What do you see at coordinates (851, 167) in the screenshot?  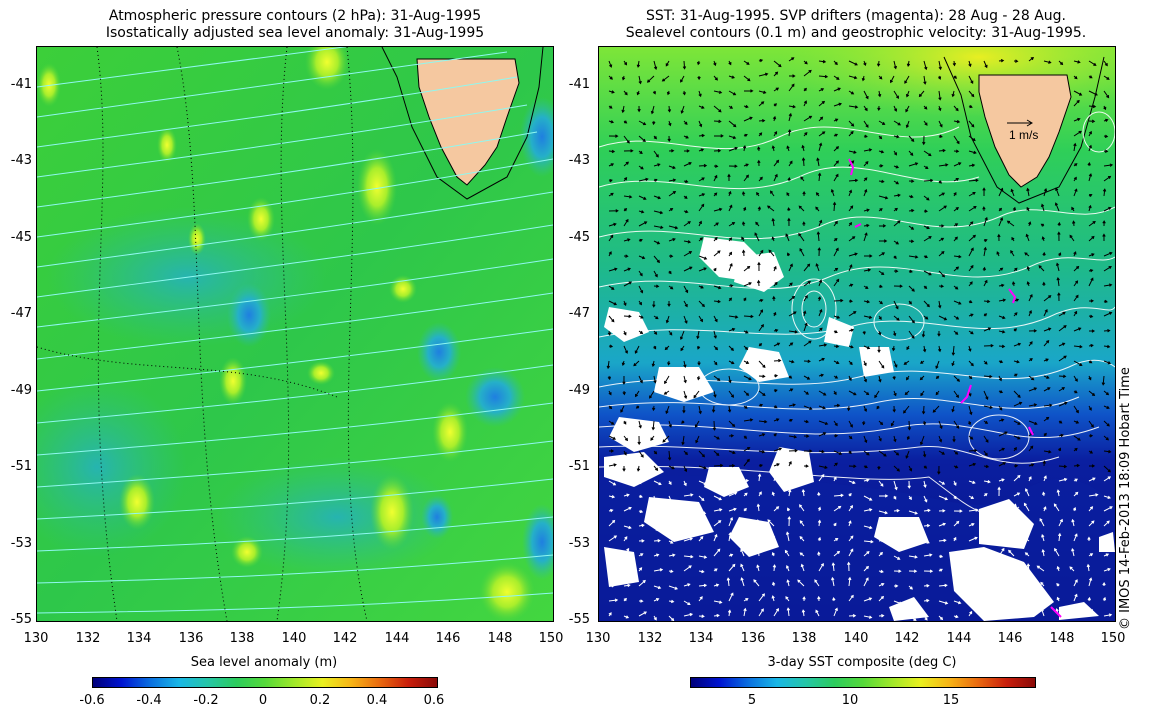 I see `drifter-track` at bounding box center [851, 167].